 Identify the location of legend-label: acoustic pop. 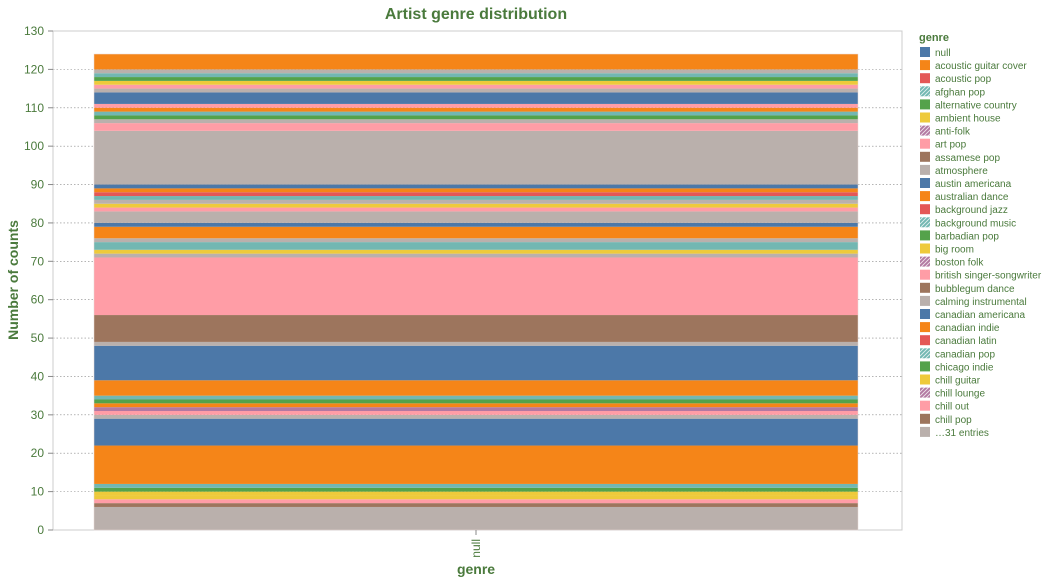
(963, 79).